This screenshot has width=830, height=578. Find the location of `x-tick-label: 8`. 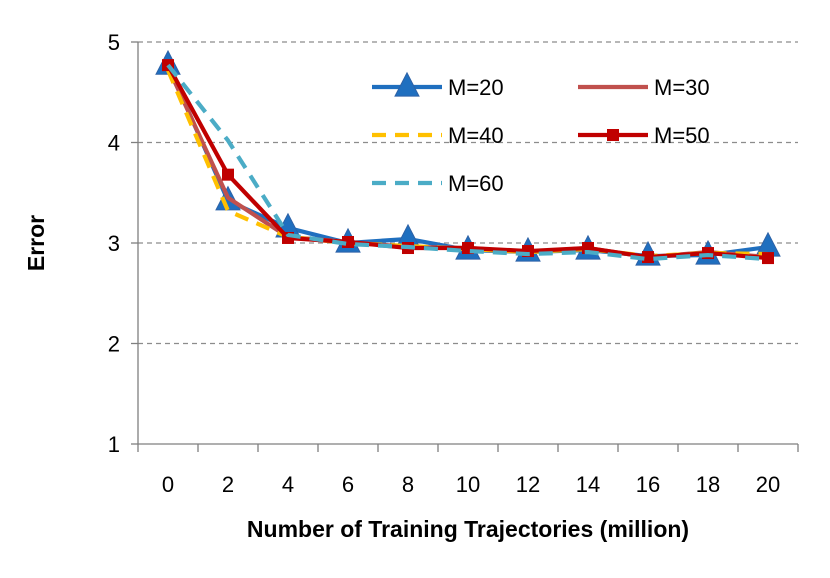

x-tick-label: 8 is located at coordinates (408, 484).